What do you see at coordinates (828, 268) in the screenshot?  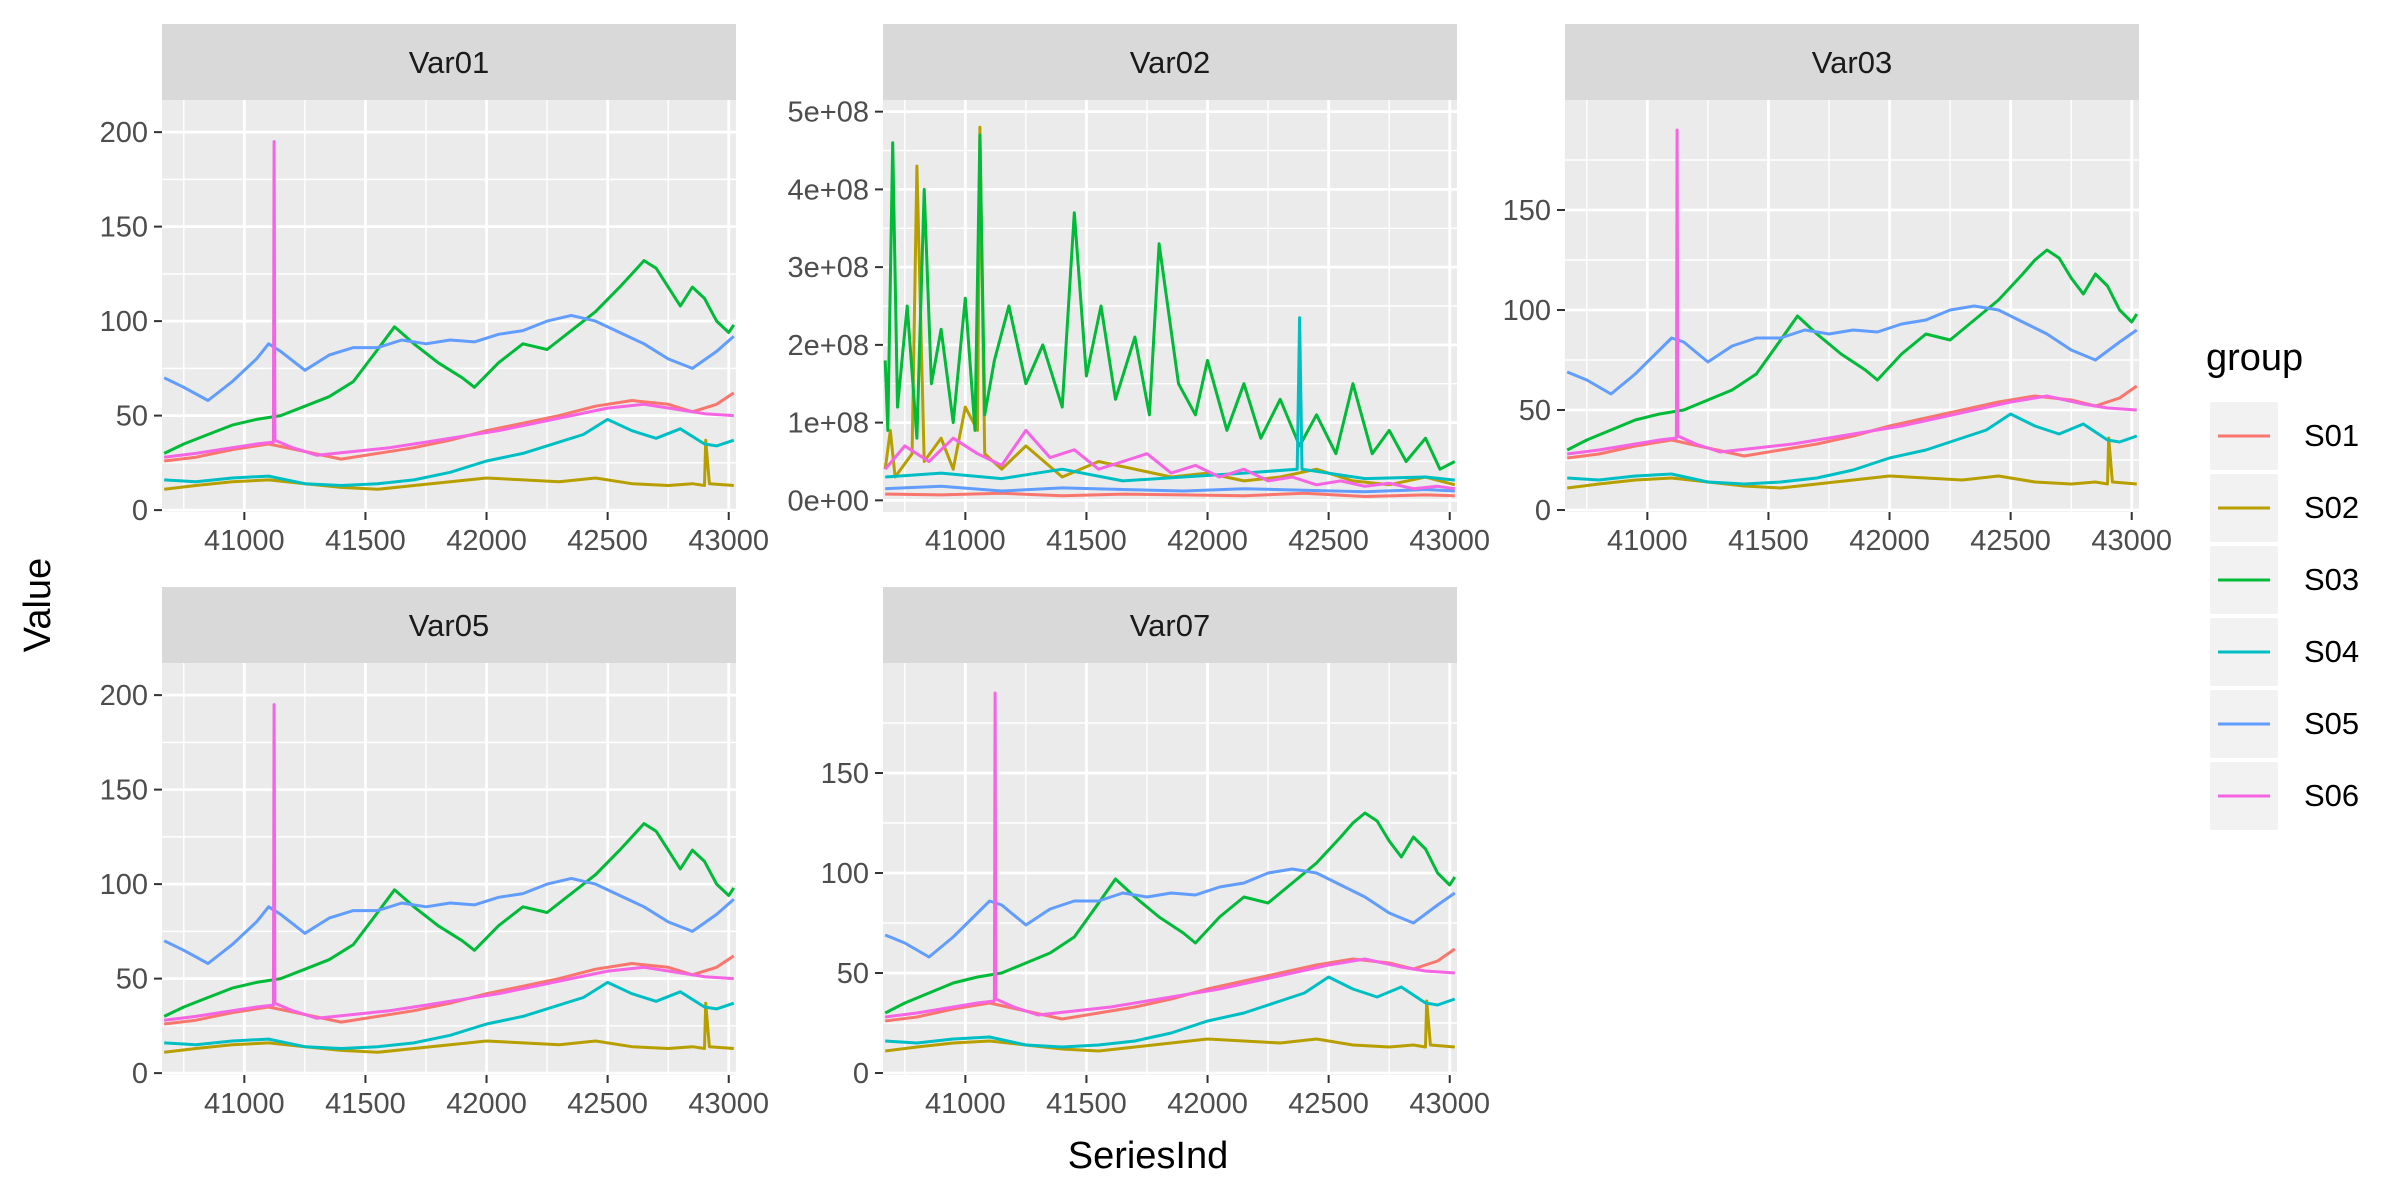 I see `y-tick-label: 3e+08` at bounding box center [828, 268].